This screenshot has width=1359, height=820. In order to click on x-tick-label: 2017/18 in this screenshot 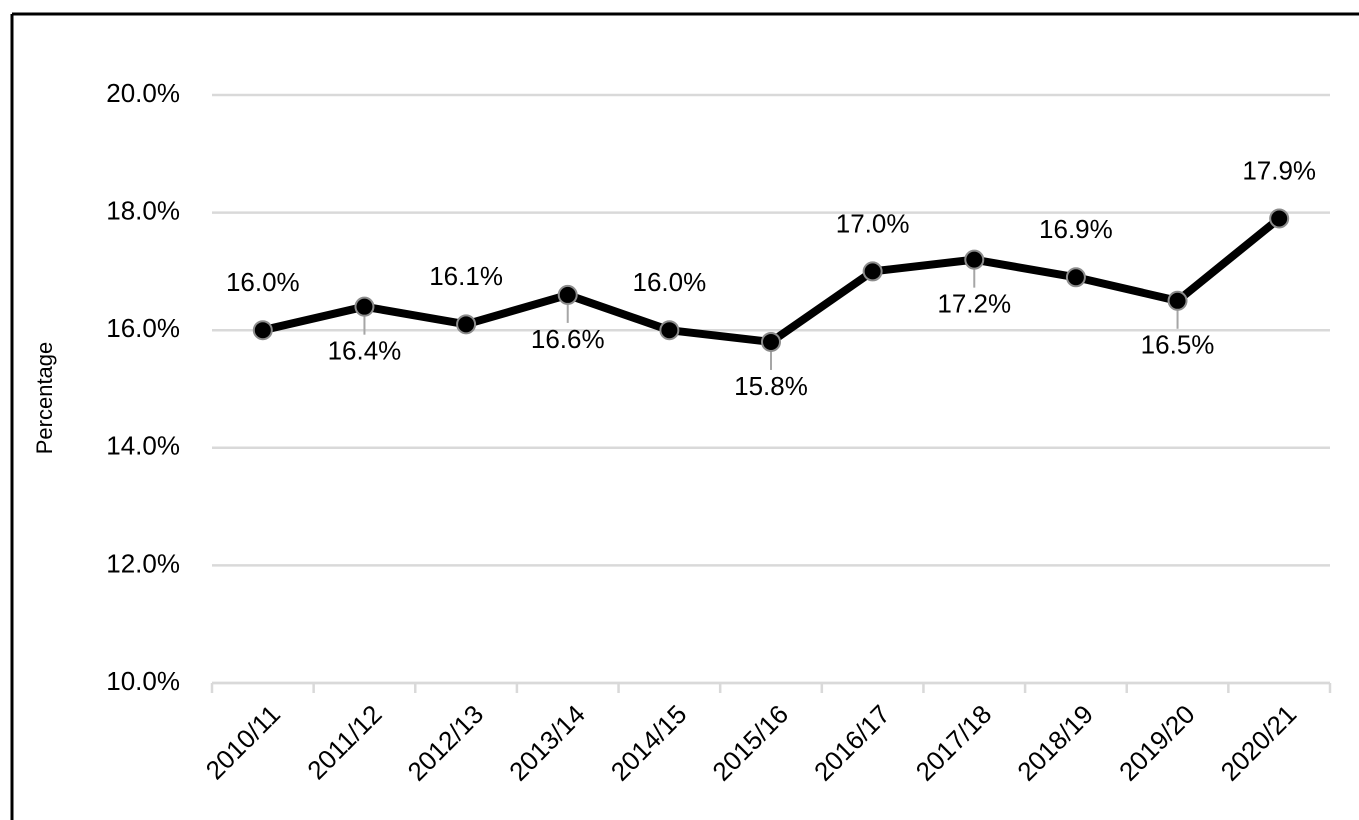, I will do `click(954, 743)`.